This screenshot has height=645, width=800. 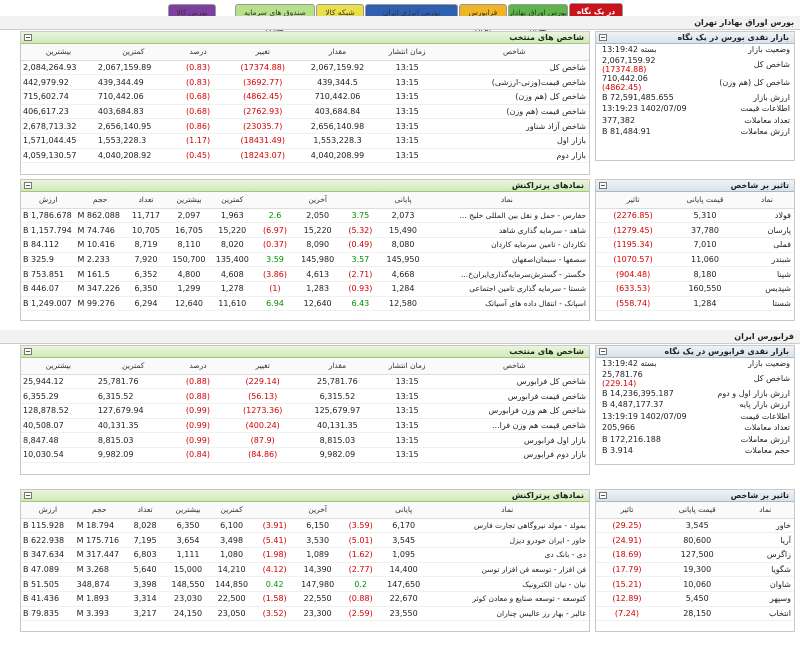 What do you see at coordinates (403, 289) in the screenshot?
I see `table-cell: 1,284` at bounding box center [403, 289].